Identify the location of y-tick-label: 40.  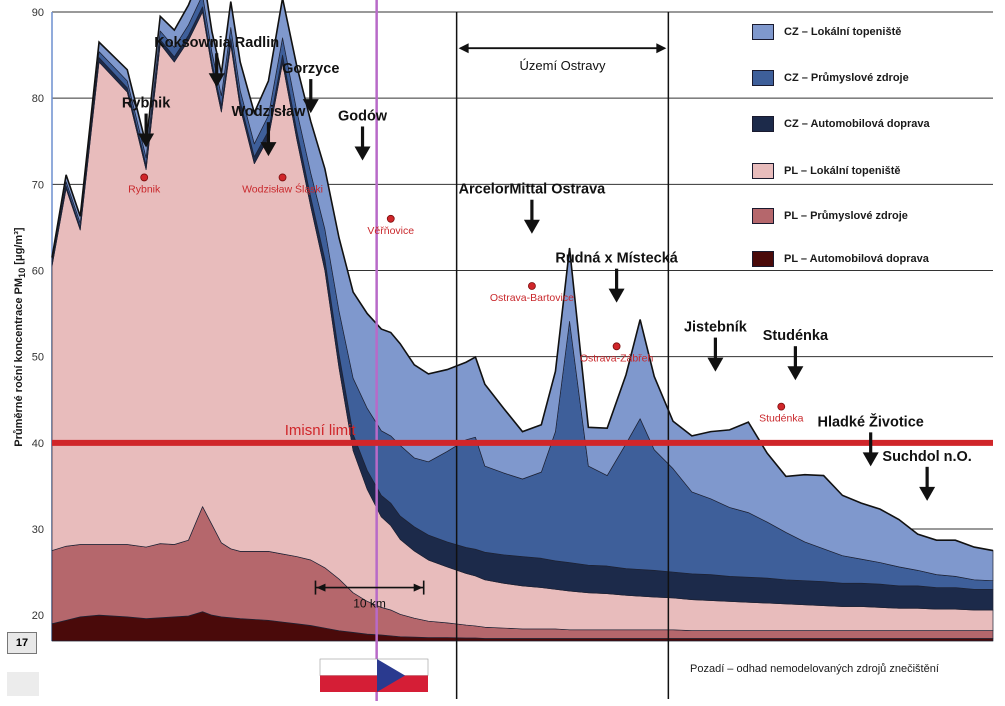
(38, 444).